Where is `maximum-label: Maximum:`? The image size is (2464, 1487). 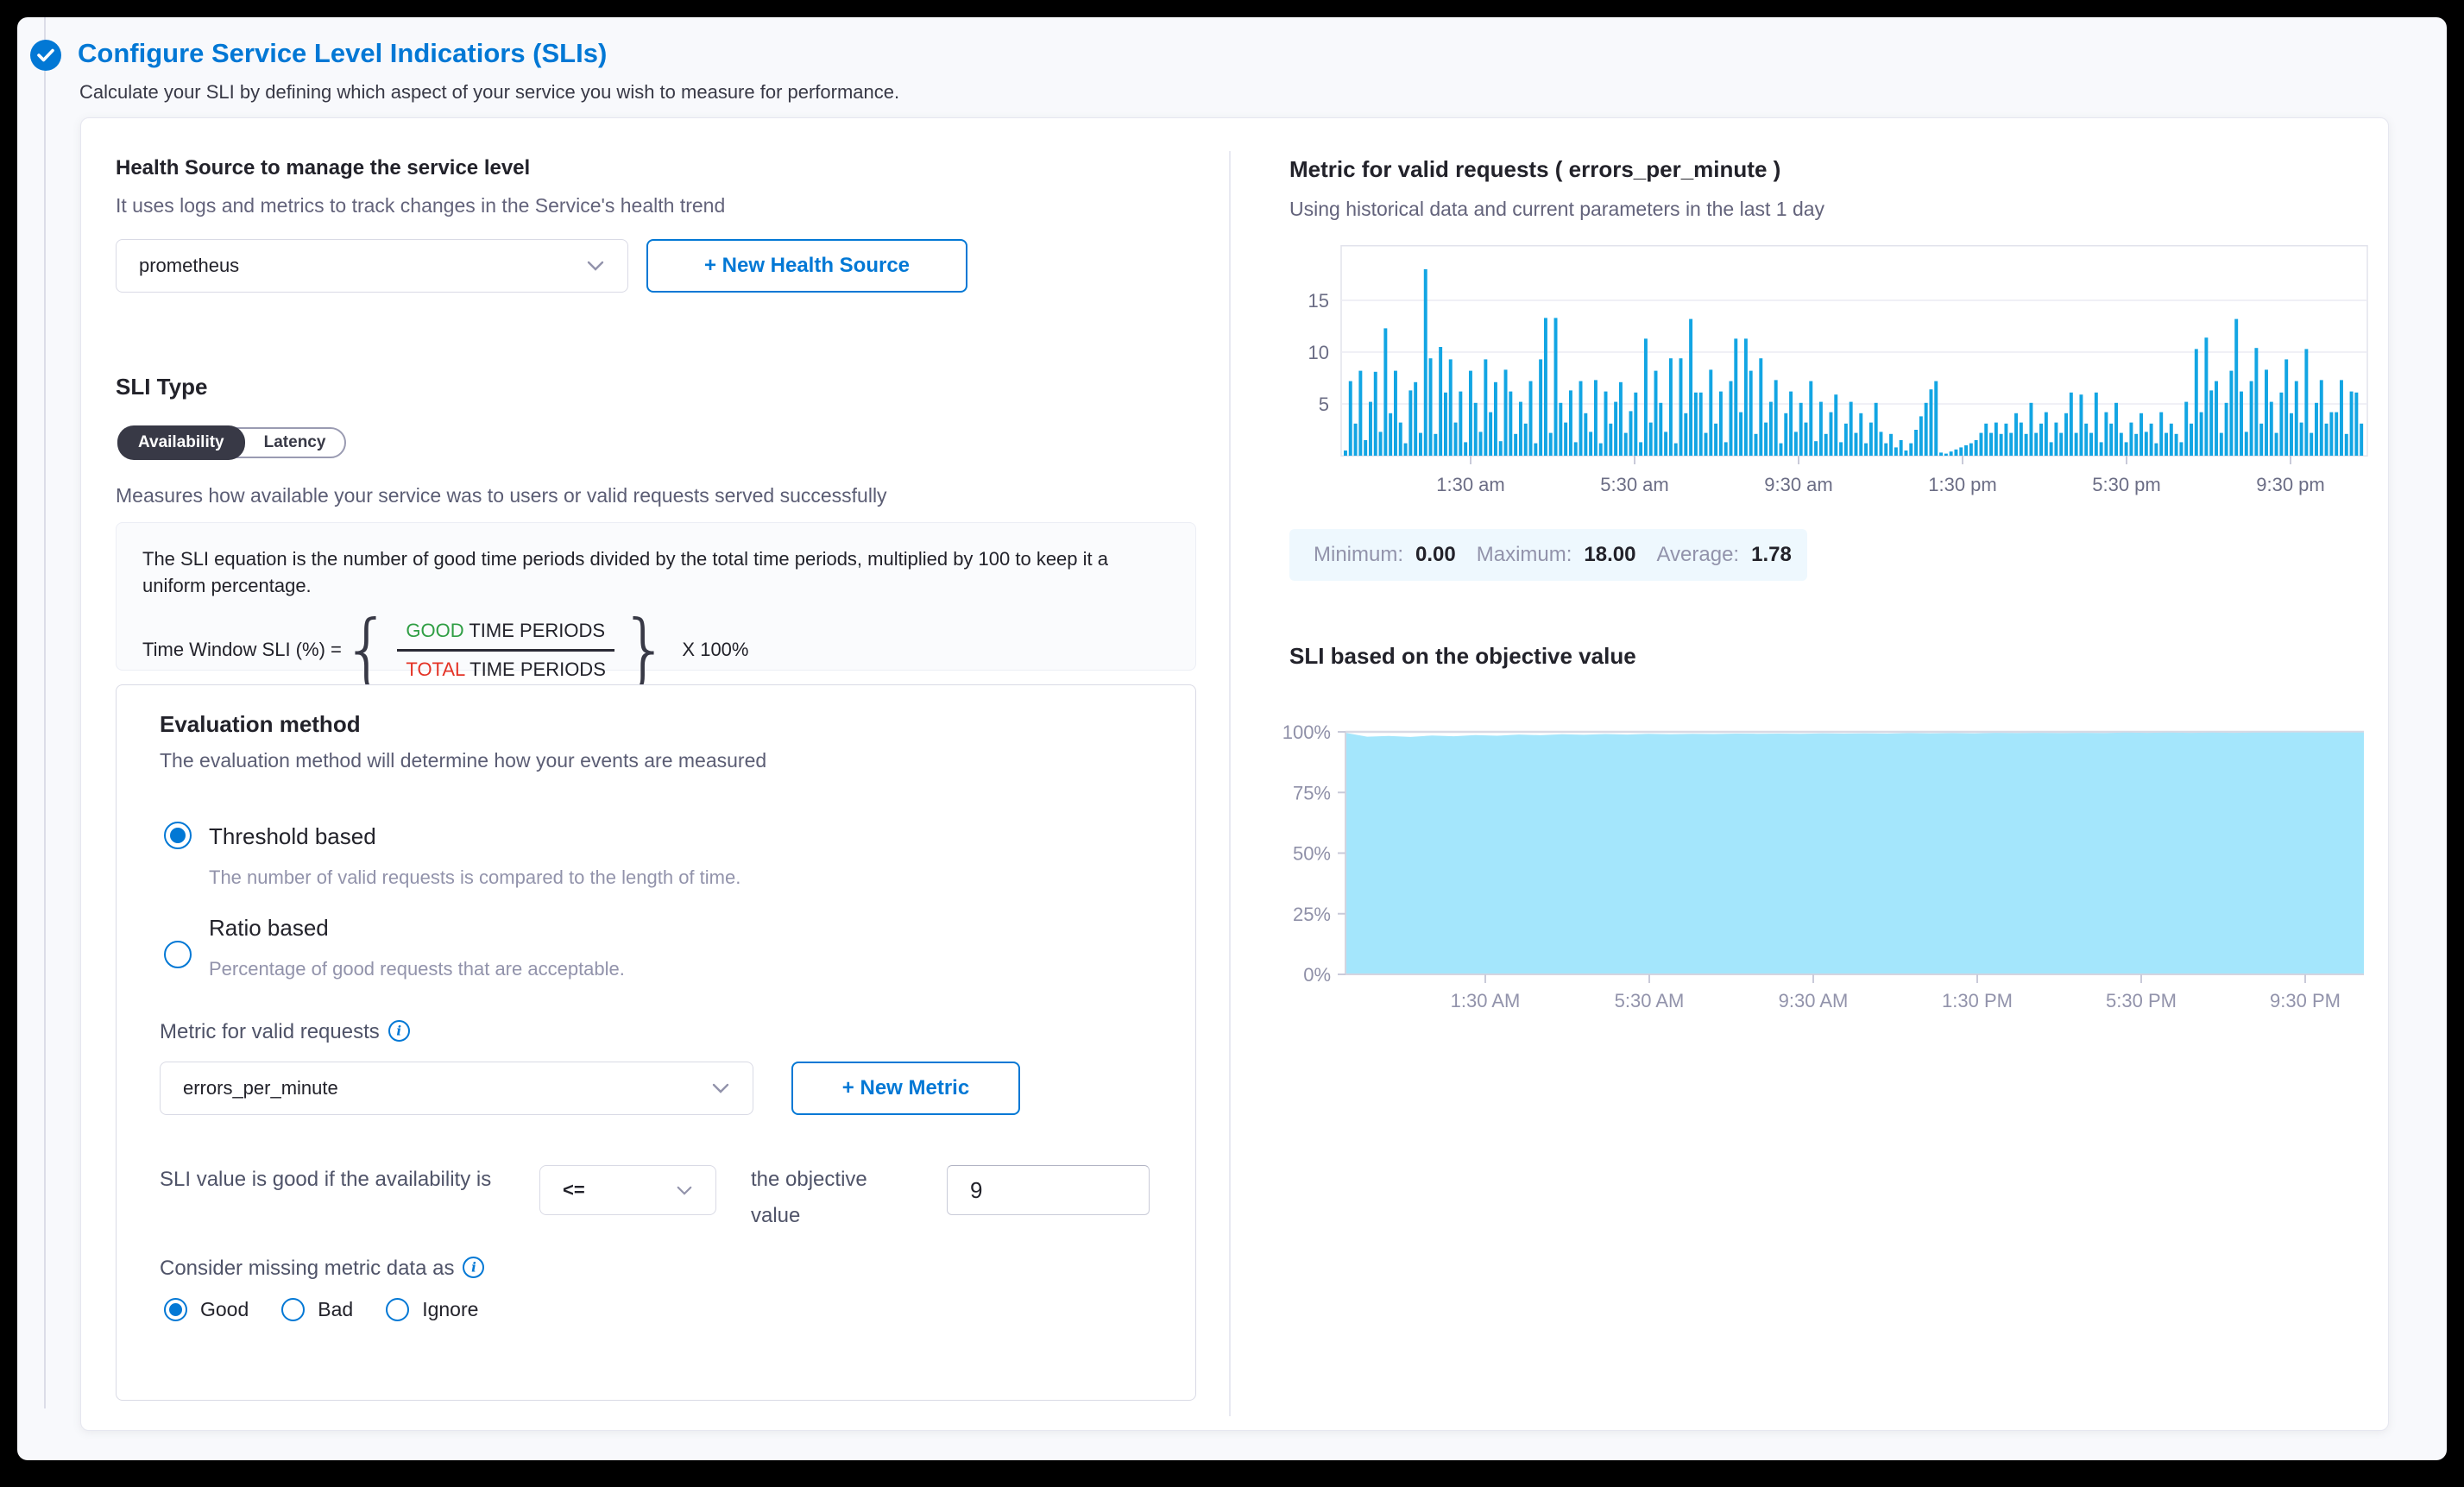 maximum-label: Maximum: is located at coordinates (1524, 554).